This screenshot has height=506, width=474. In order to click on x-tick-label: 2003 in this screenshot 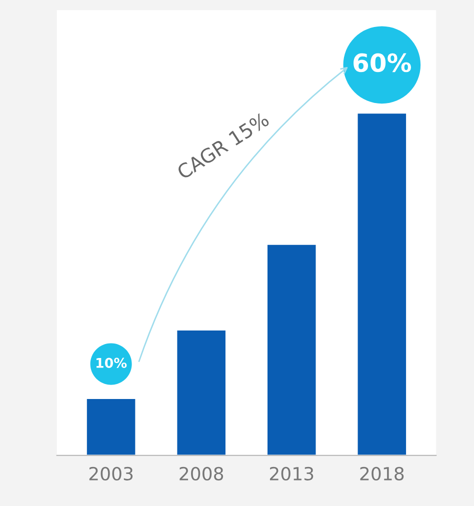, I will do `click(111, 473)`.